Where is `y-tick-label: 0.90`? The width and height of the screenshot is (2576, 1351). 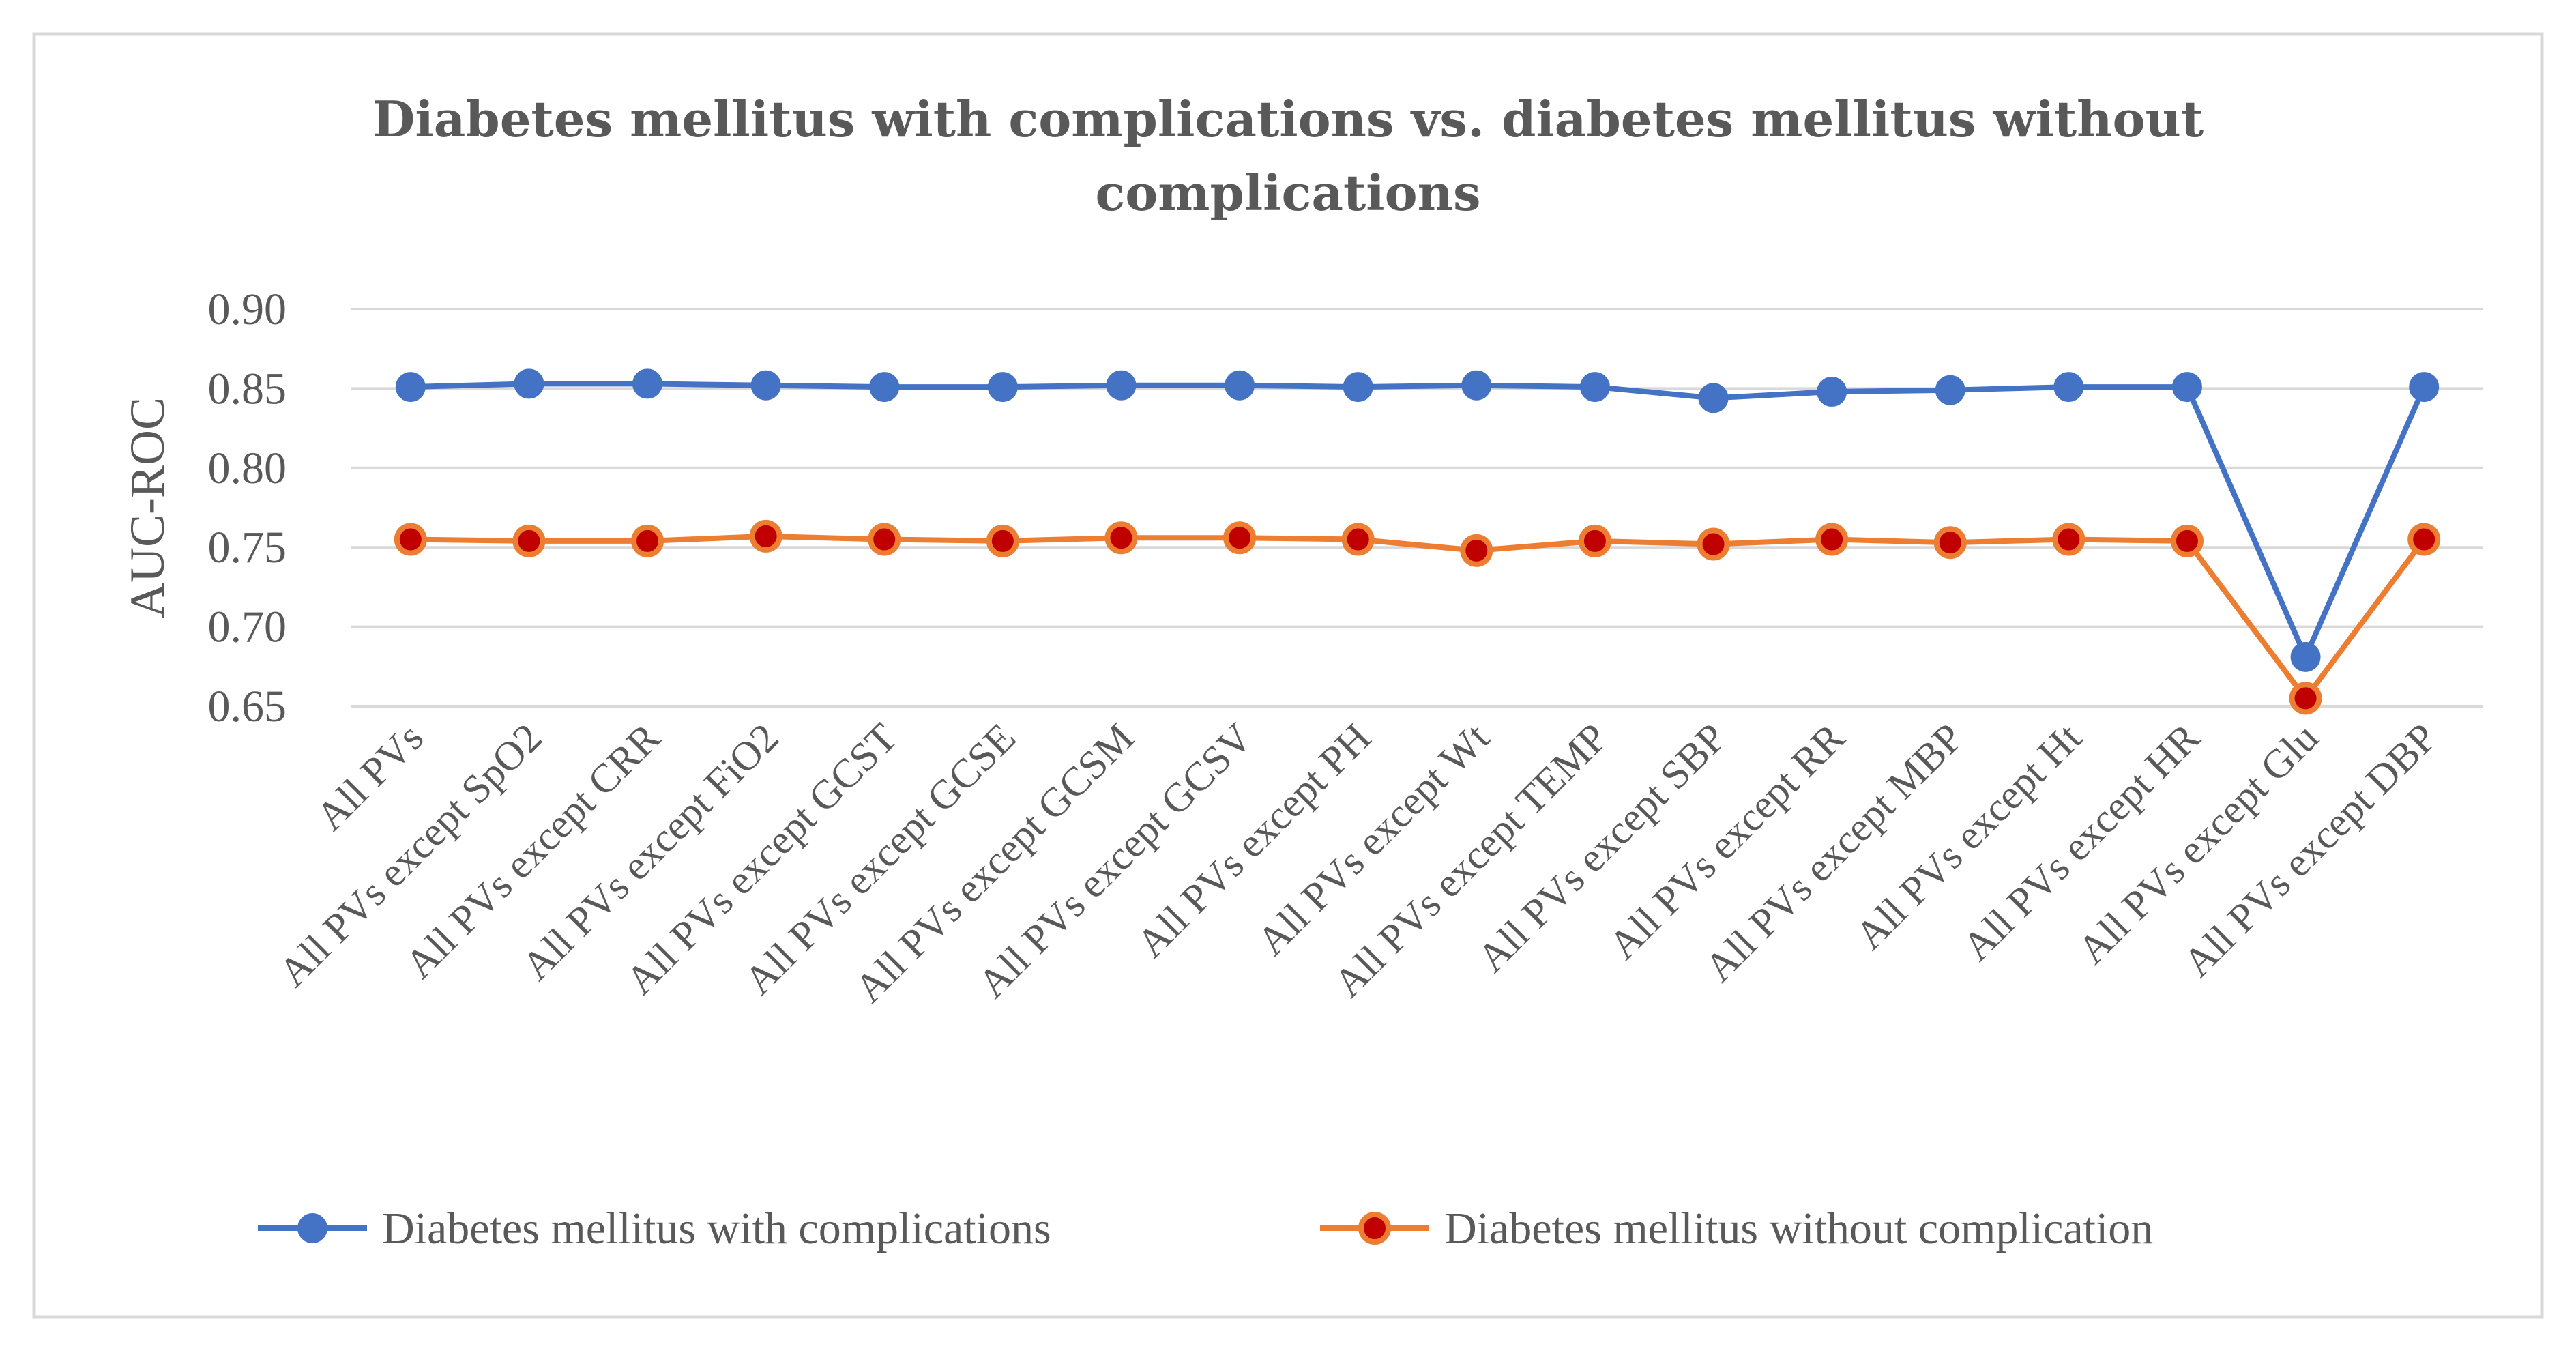
y-tick-label: 0.90 is located at coordinates (248, 309).